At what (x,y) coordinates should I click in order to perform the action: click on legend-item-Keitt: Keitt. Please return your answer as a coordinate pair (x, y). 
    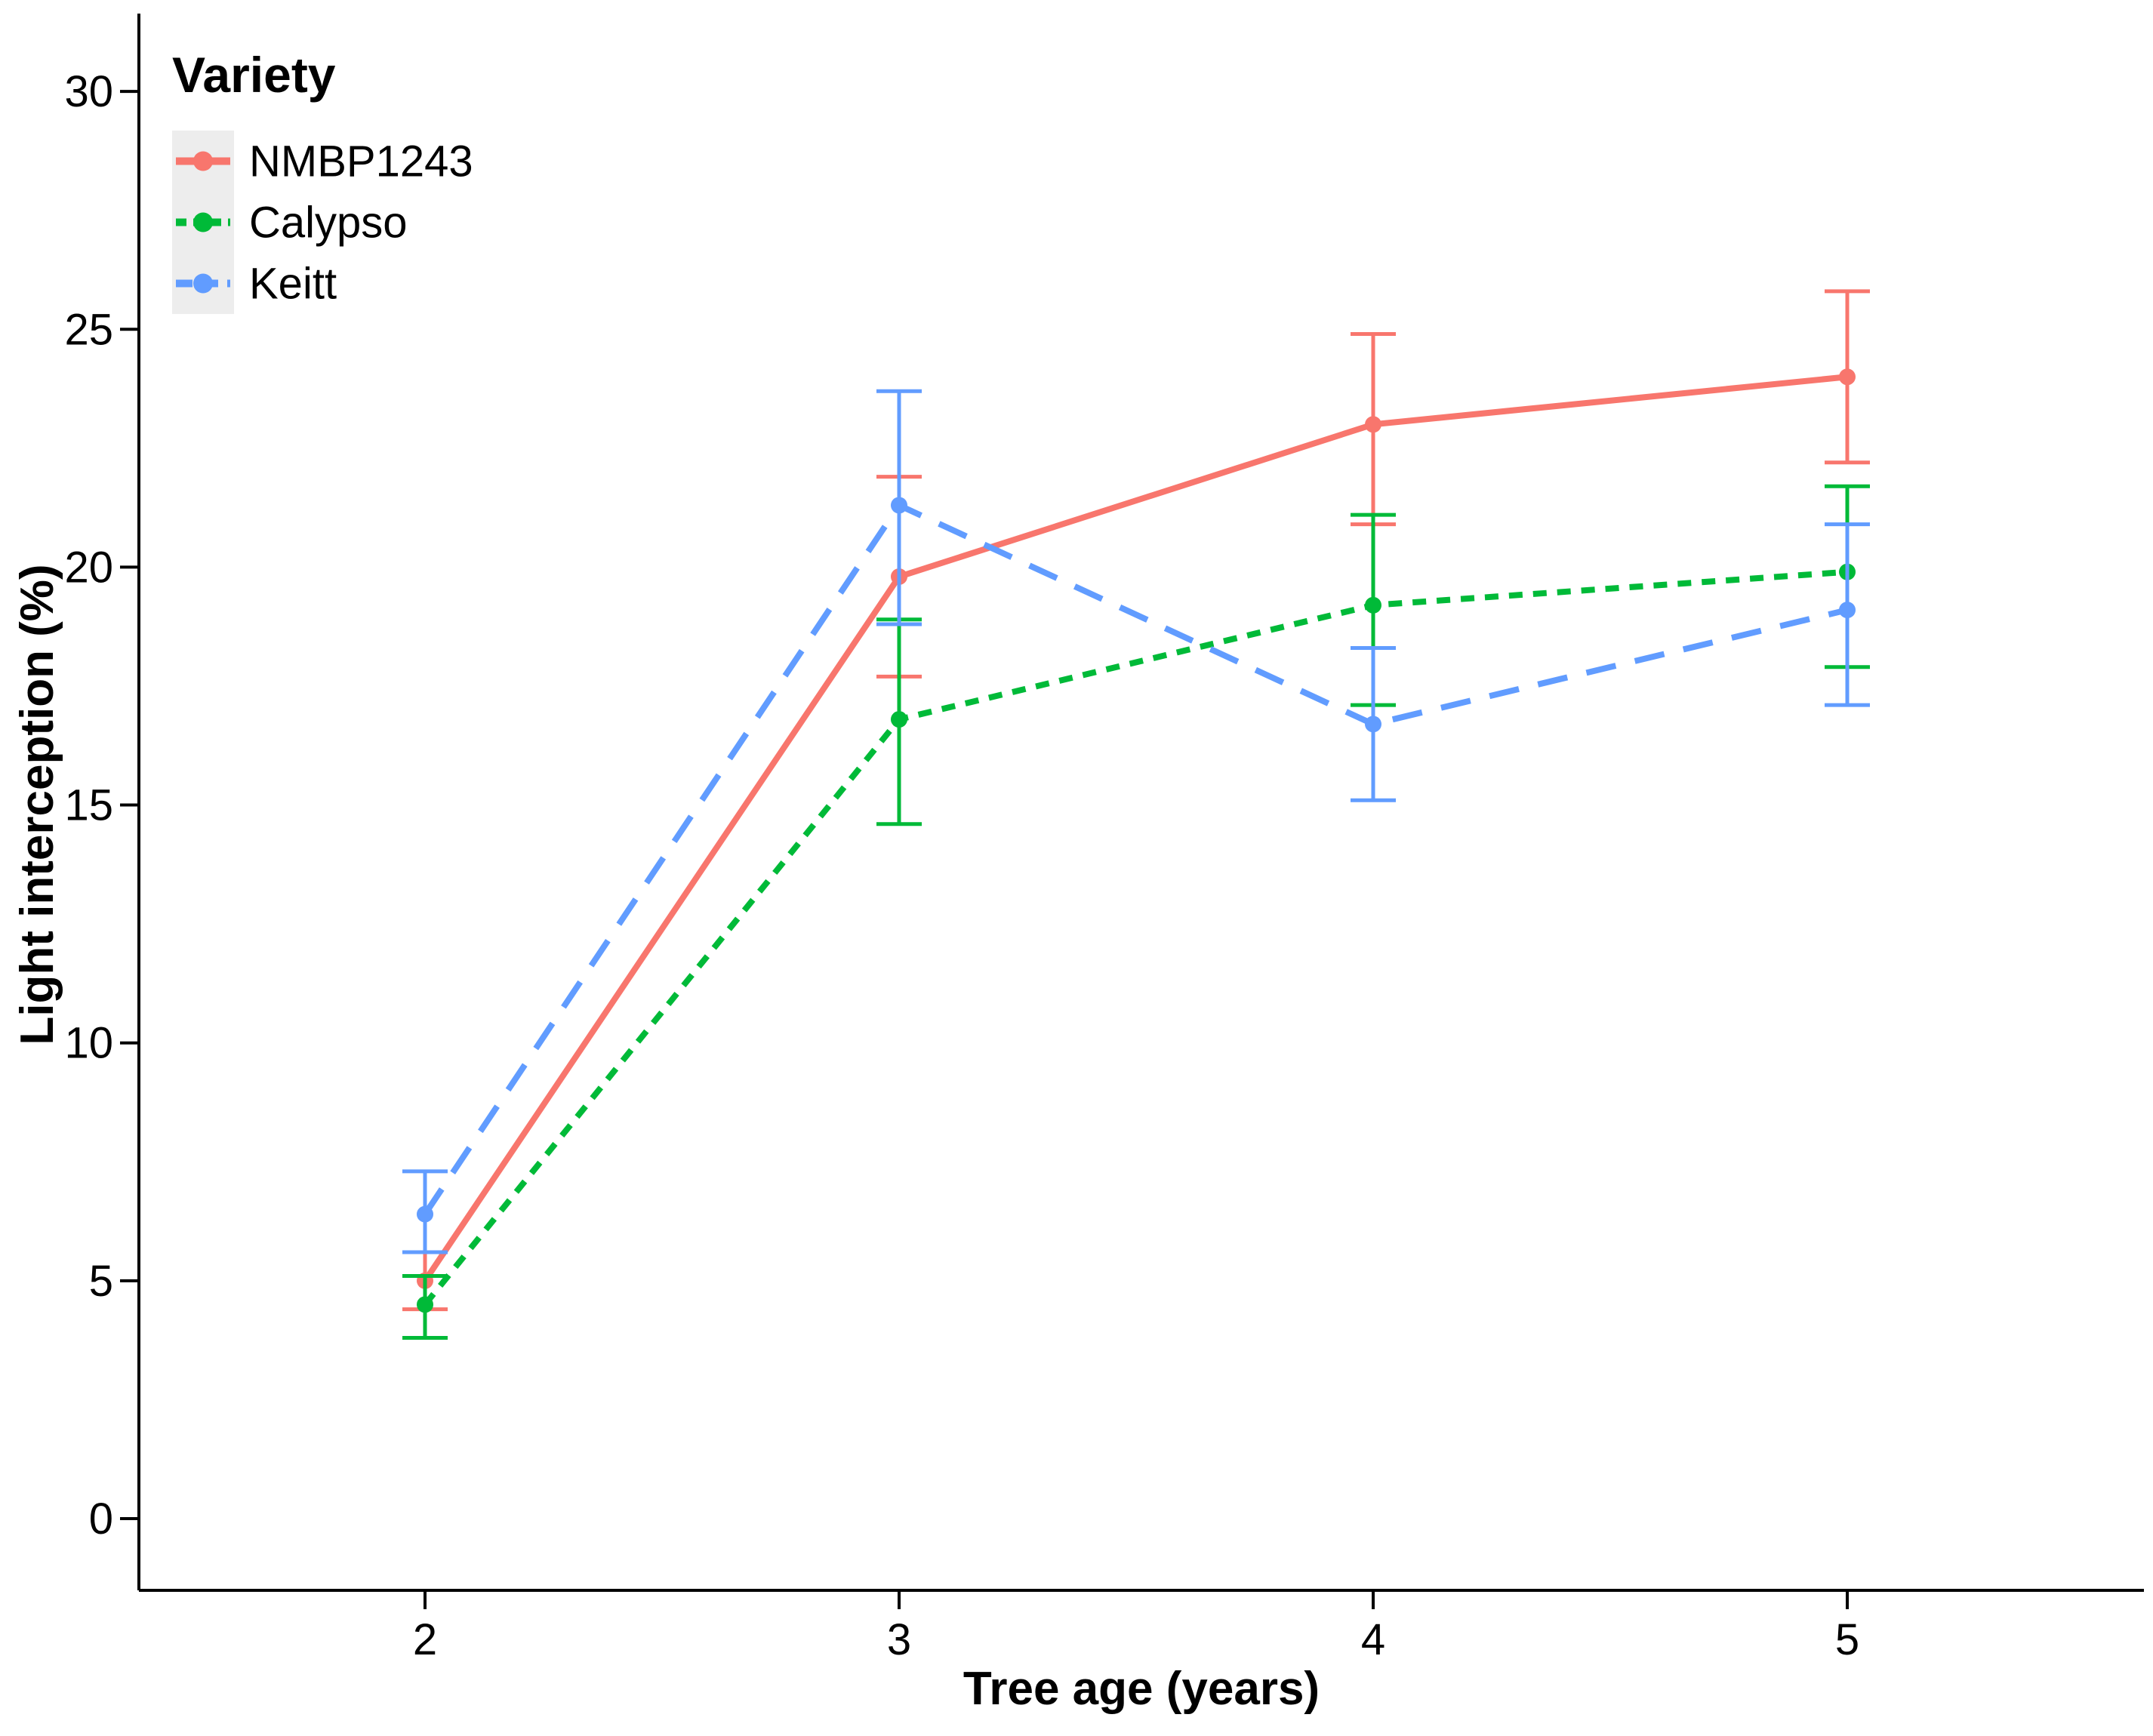
    Looking at the image, I should click on (254, 283).